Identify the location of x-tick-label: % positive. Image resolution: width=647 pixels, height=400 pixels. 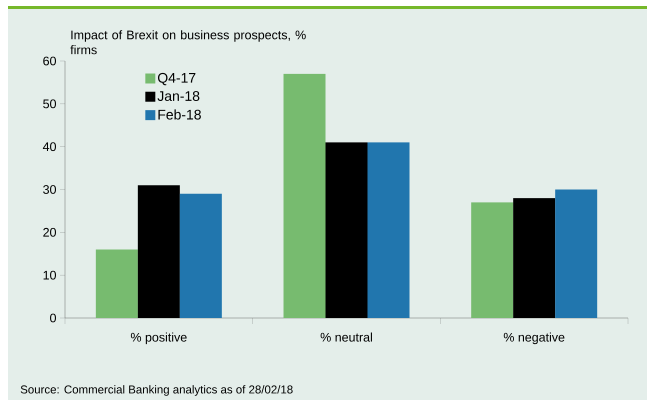
(158, 338).